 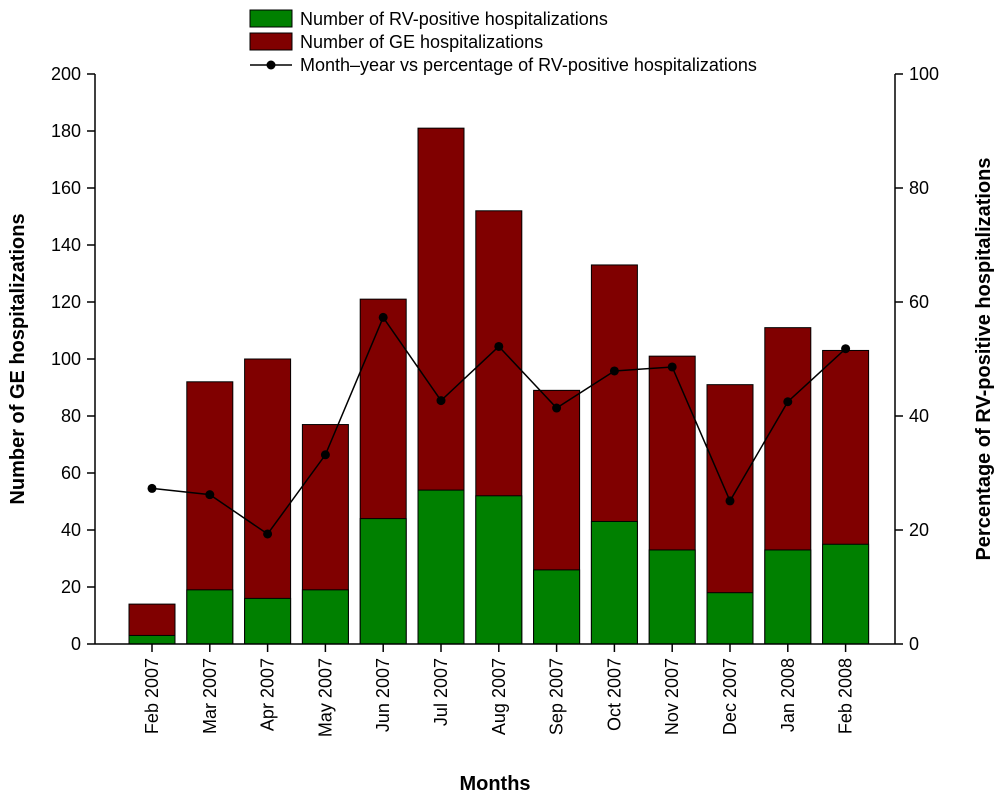 I want to click on left-tick-label-9: 180, so click(x=66, y=131).